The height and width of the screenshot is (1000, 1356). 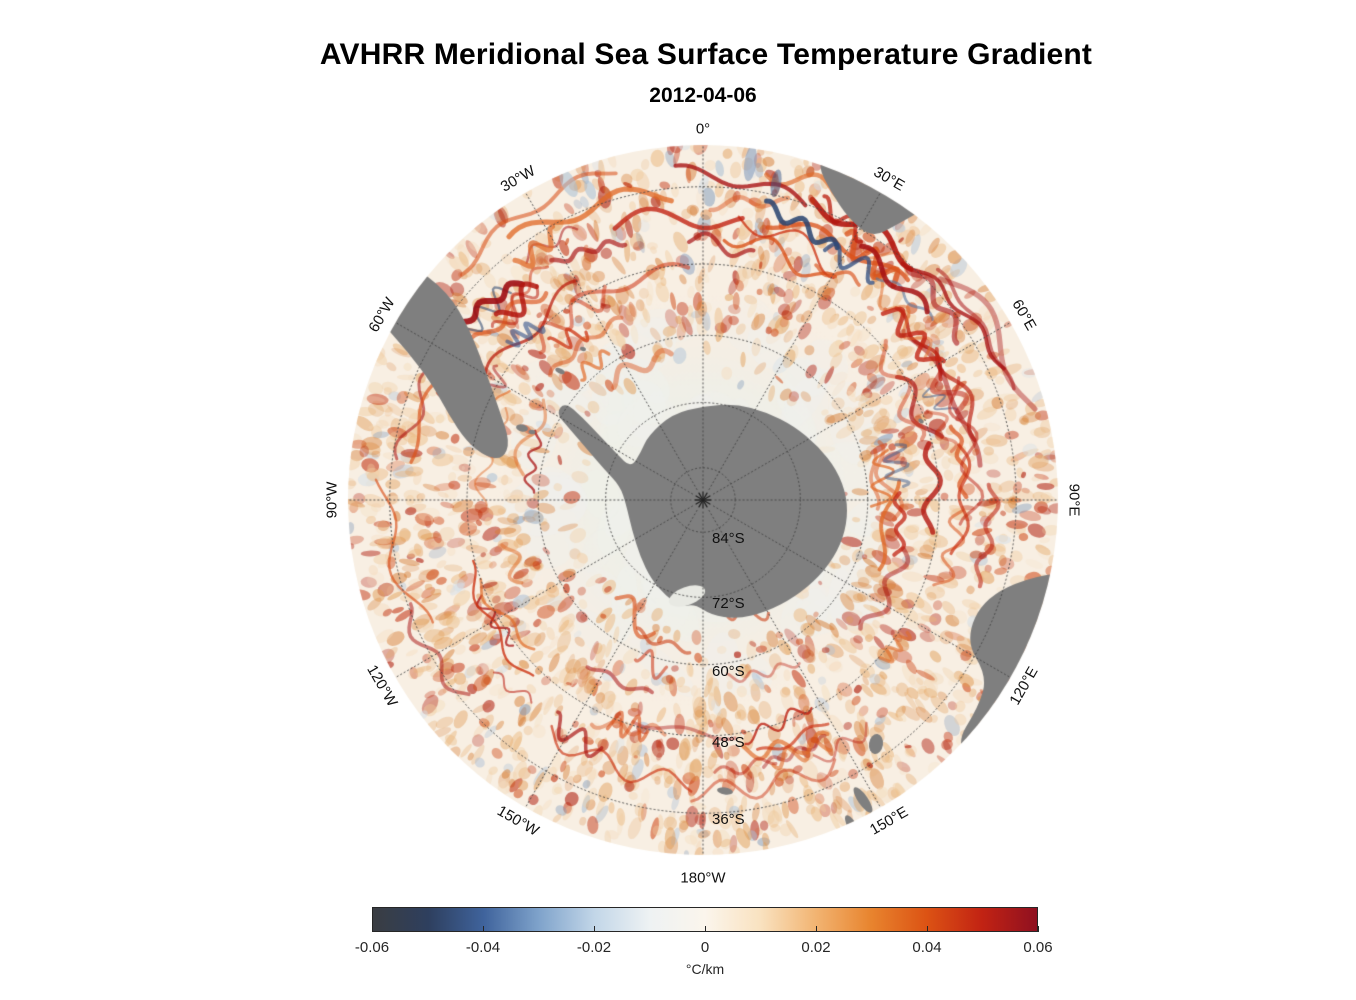 I want to click on colorbar-tick-label--0.04: -0.04, so click(x=483, y=947).